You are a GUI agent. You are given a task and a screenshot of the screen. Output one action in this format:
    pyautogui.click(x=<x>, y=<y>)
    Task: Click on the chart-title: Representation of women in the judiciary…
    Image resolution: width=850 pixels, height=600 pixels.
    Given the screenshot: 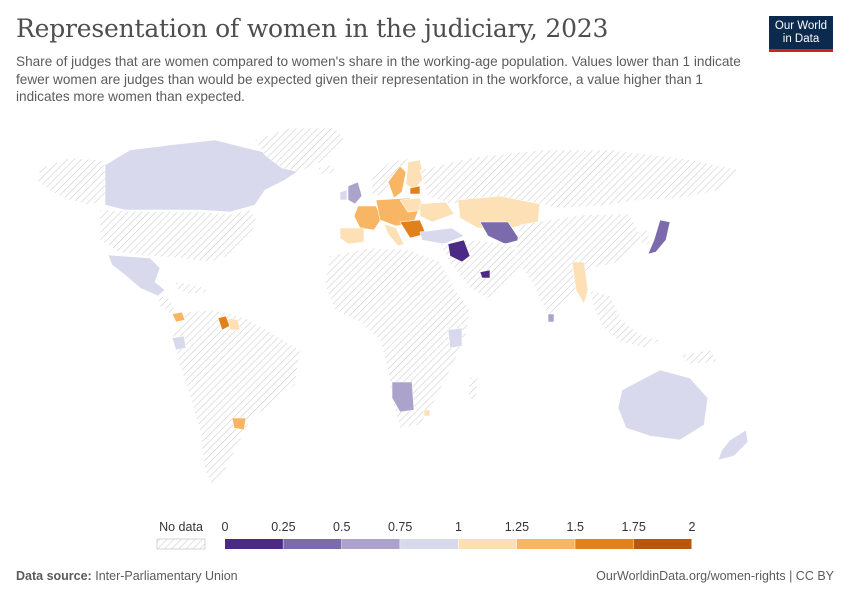 What is the action you would take?
    pyautogui.click(x=312, y=28)
    